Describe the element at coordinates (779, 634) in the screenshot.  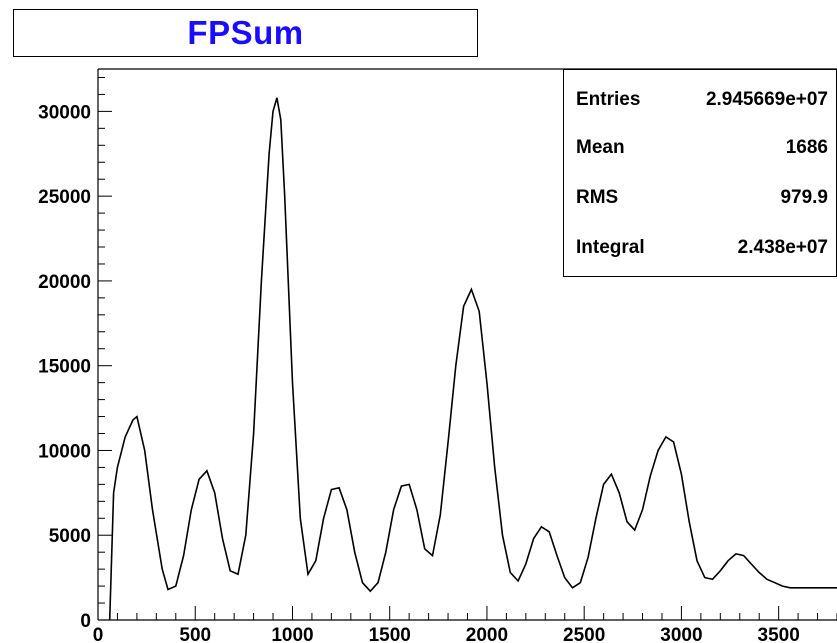
I see `x-tick-label: 3500` at that location.